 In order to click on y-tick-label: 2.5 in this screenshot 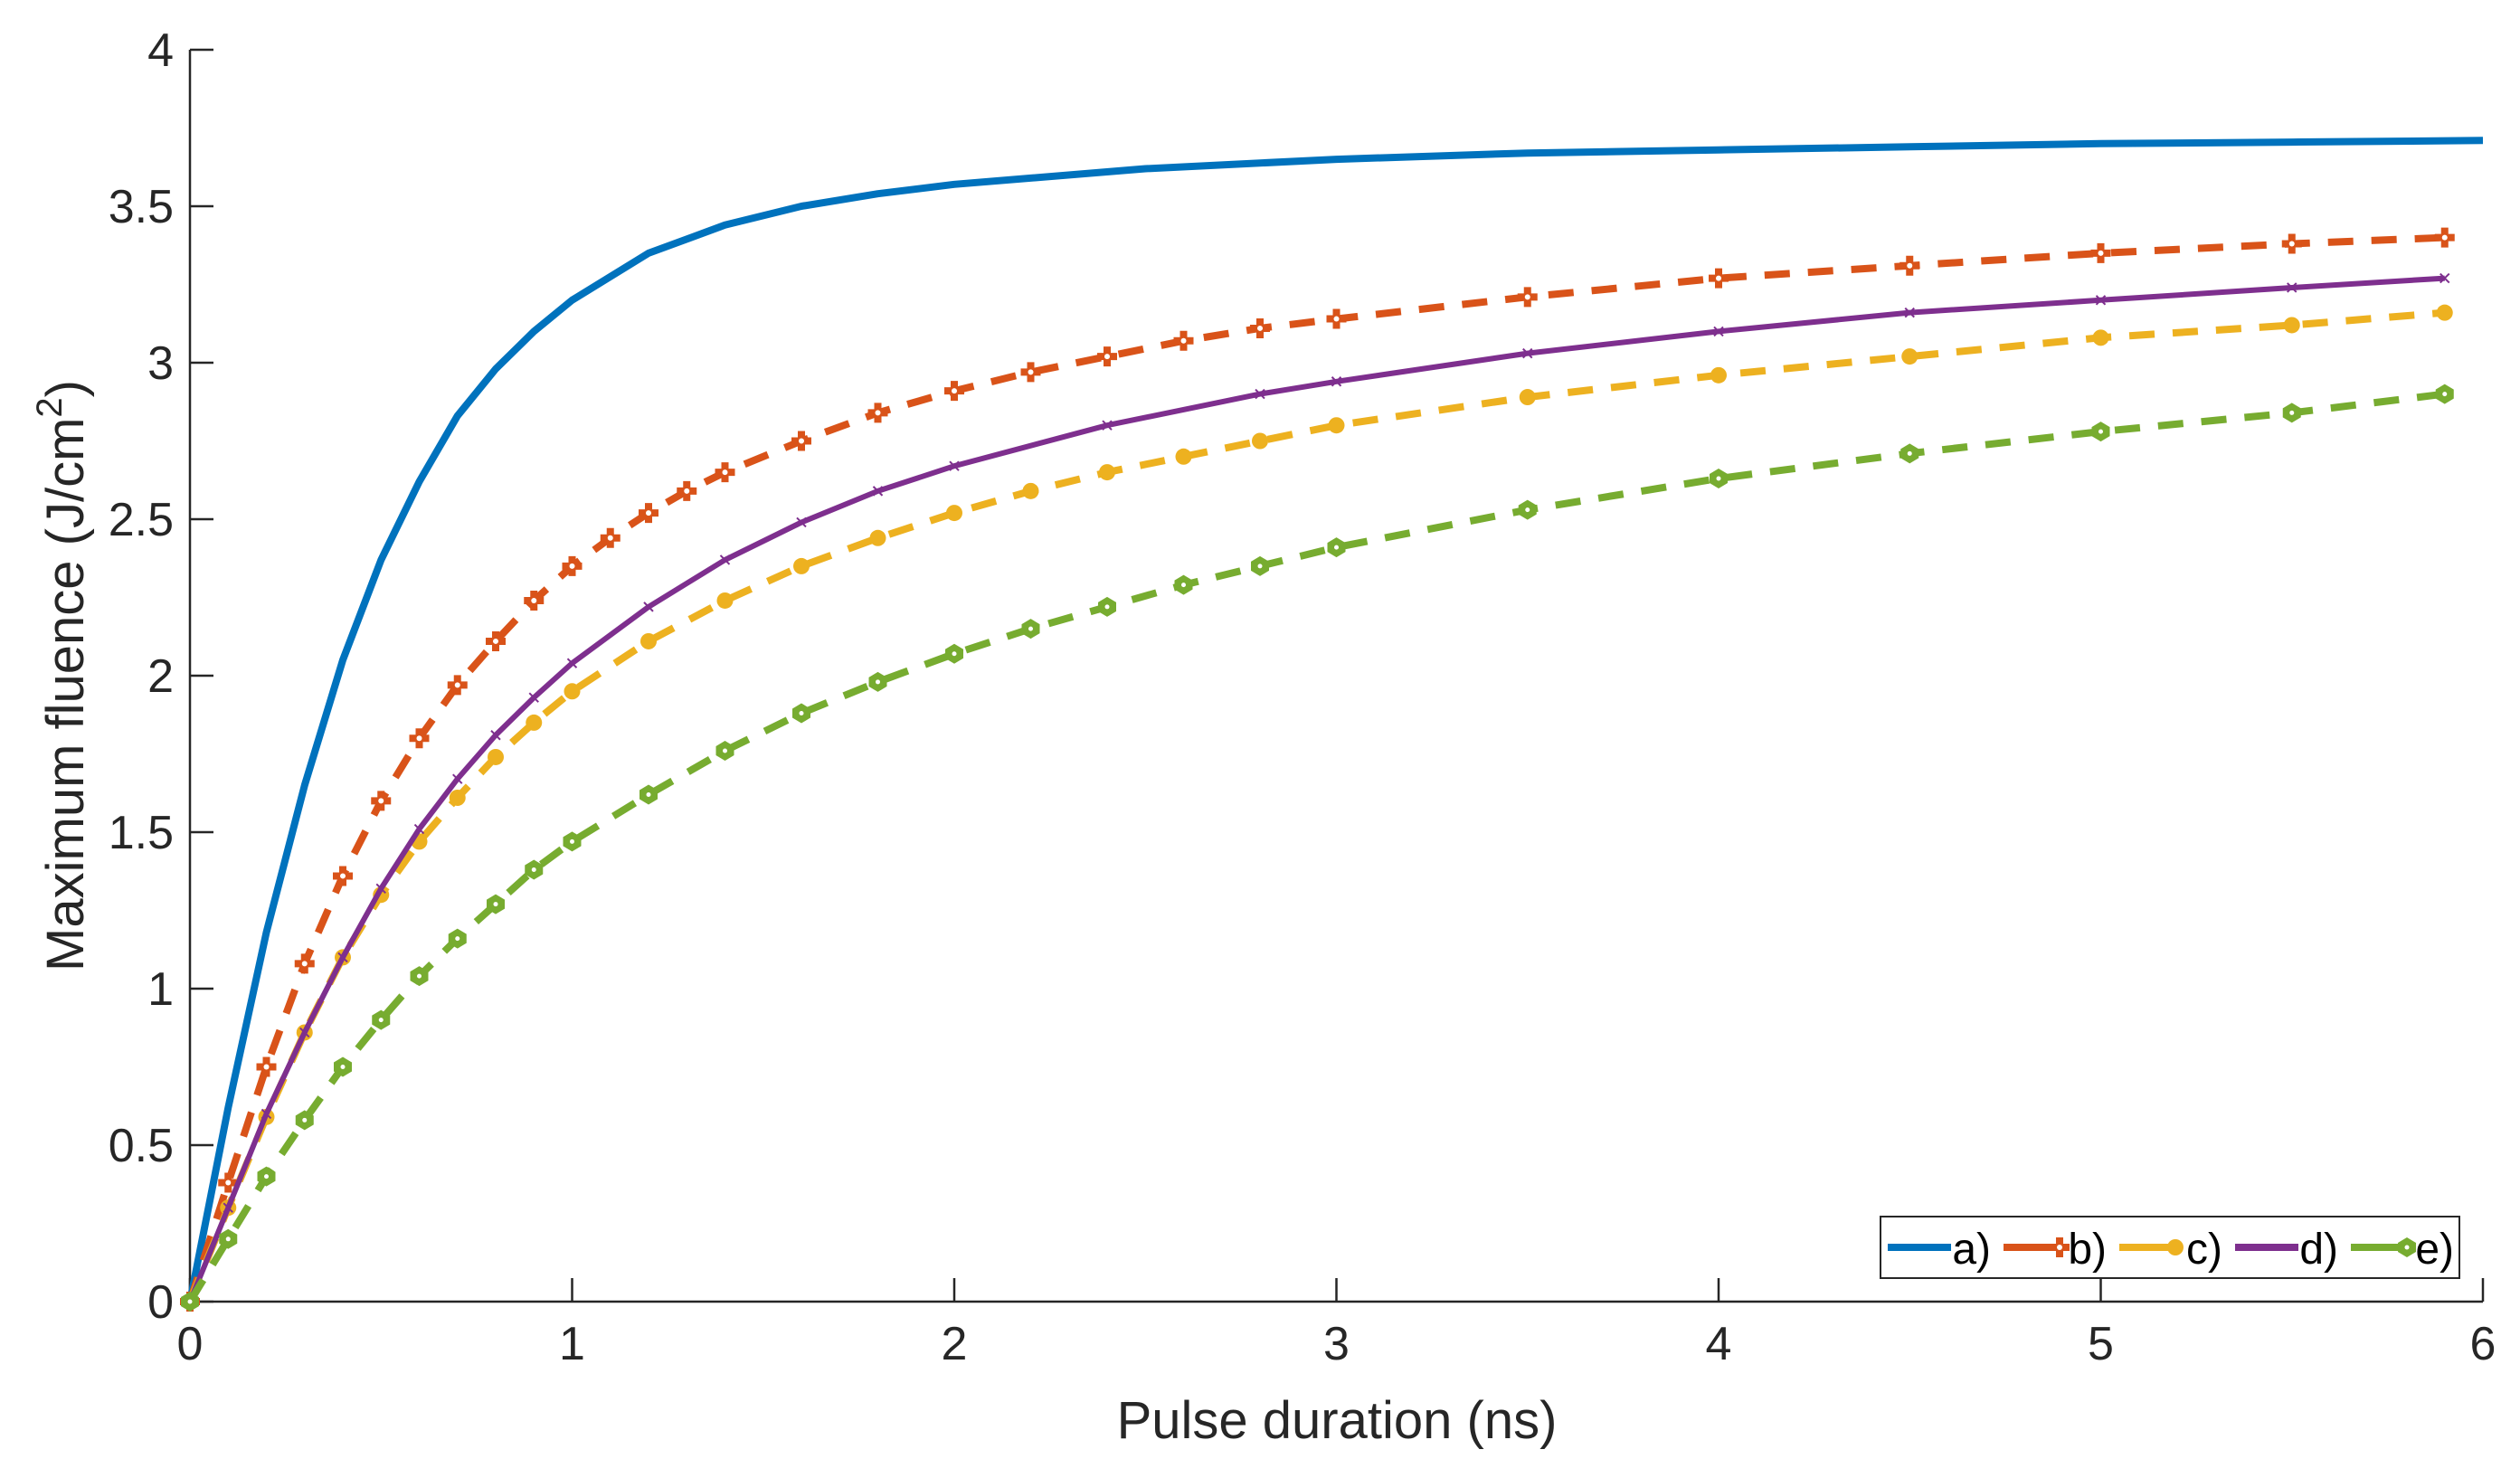, I will do `click(142, 520)`.